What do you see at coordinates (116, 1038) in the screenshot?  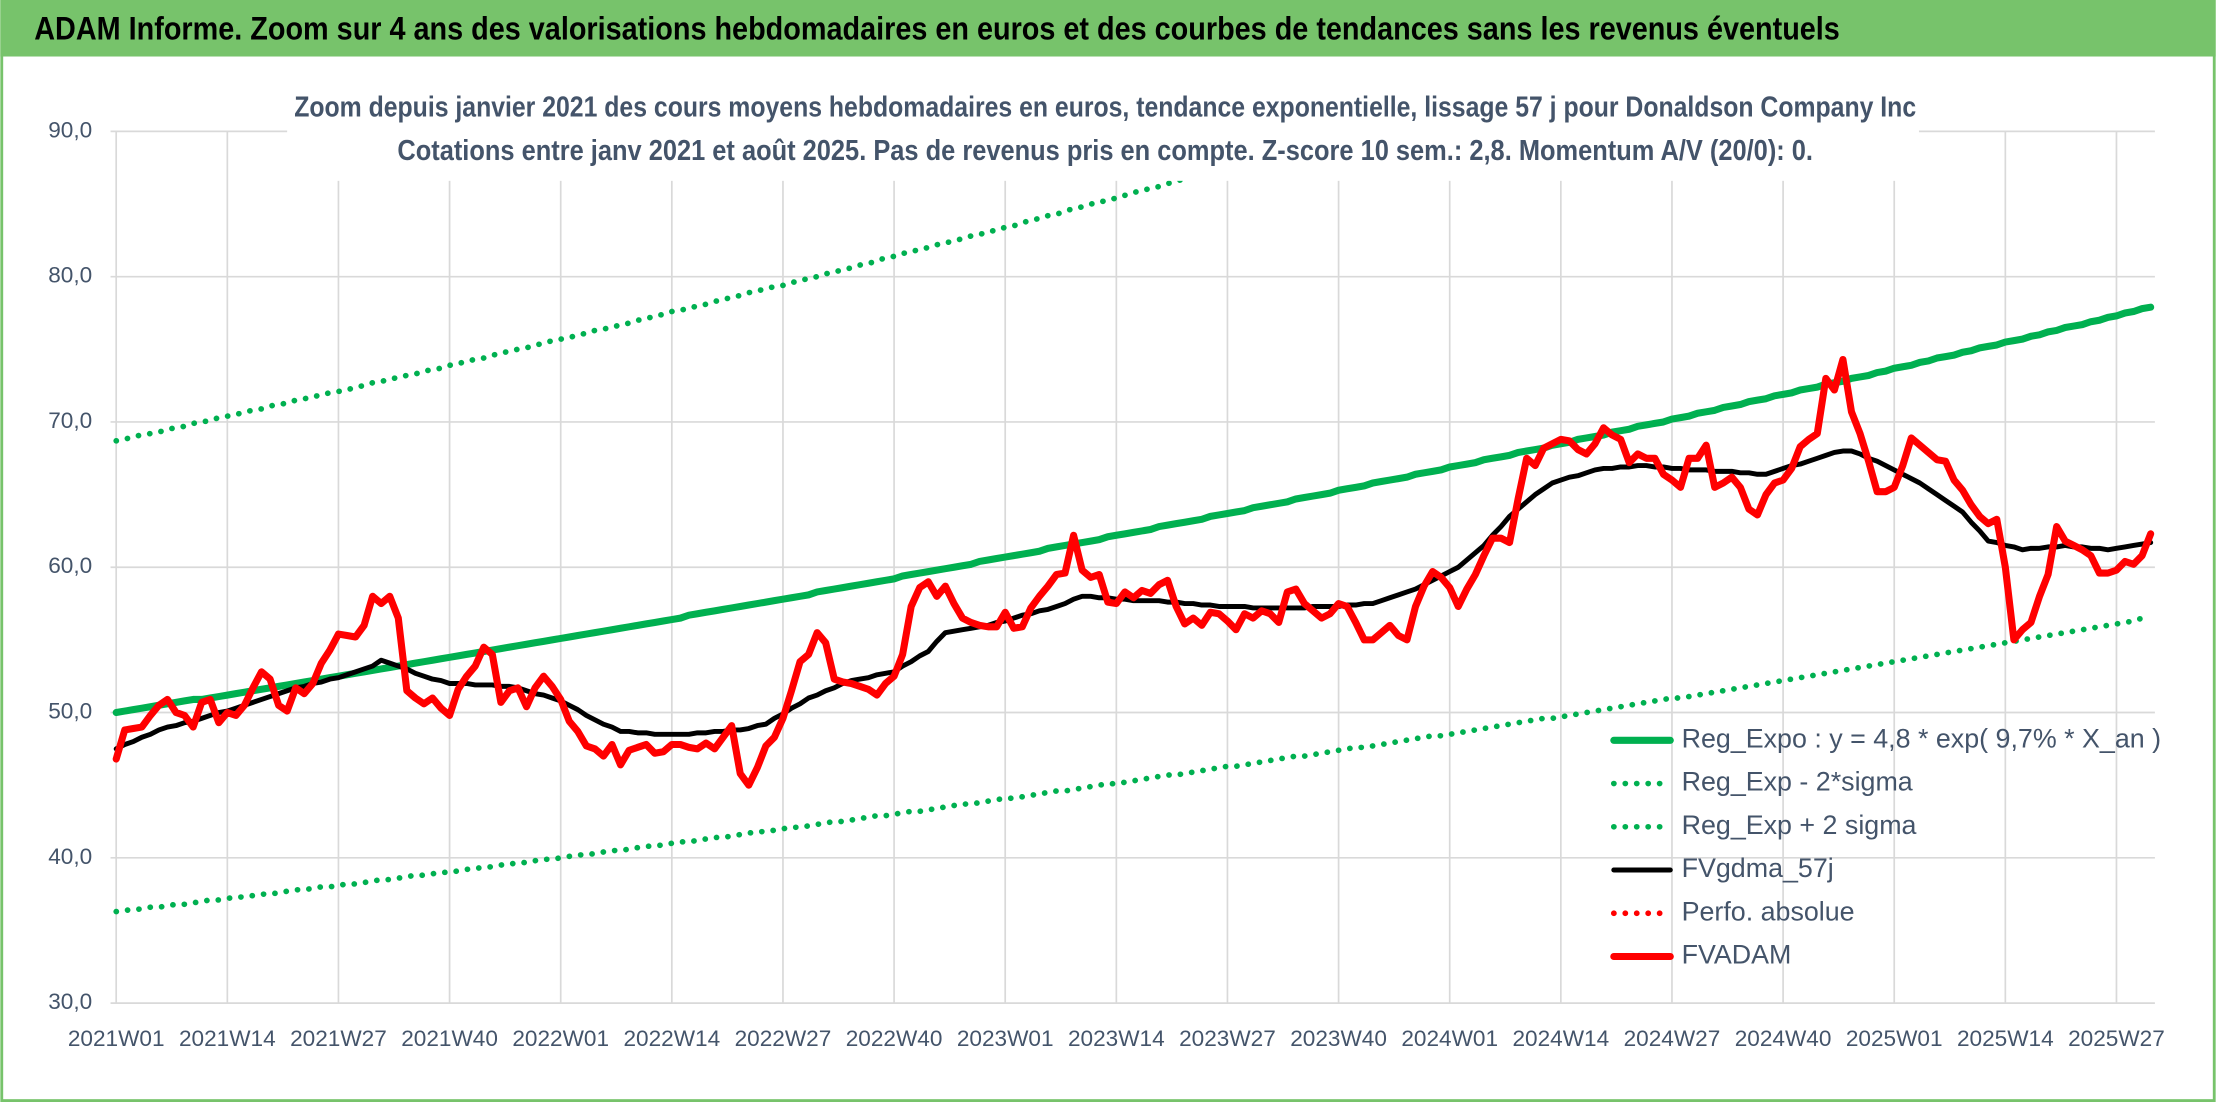 I see `x-tick-label: 2021W01` at bounding box center [116, 1038].